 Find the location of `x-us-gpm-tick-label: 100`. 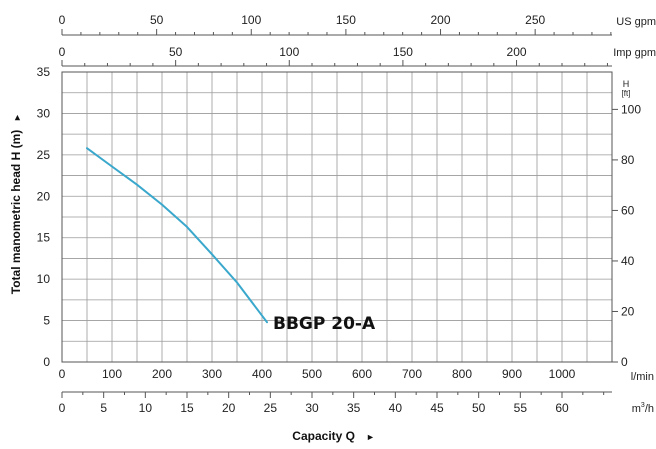

x-us-gpm-tick-label: 100 is located at coordinates (251, 20).